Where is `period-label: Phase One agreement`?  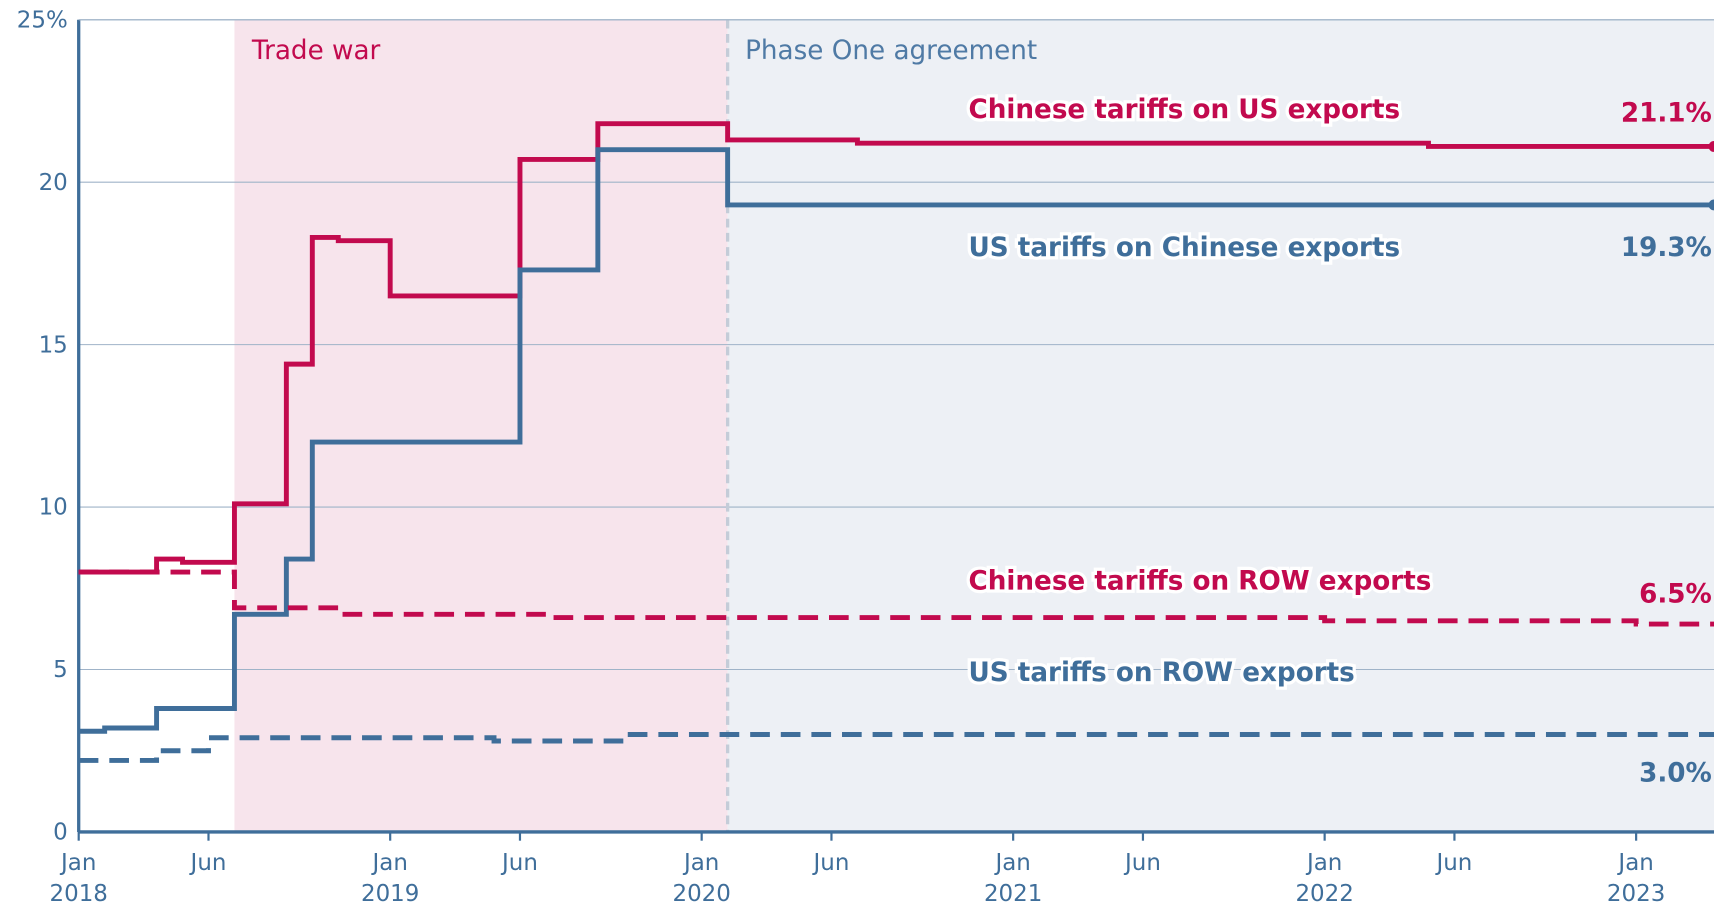
period-label: Phase One agreement is located at coordinates (891, 51).